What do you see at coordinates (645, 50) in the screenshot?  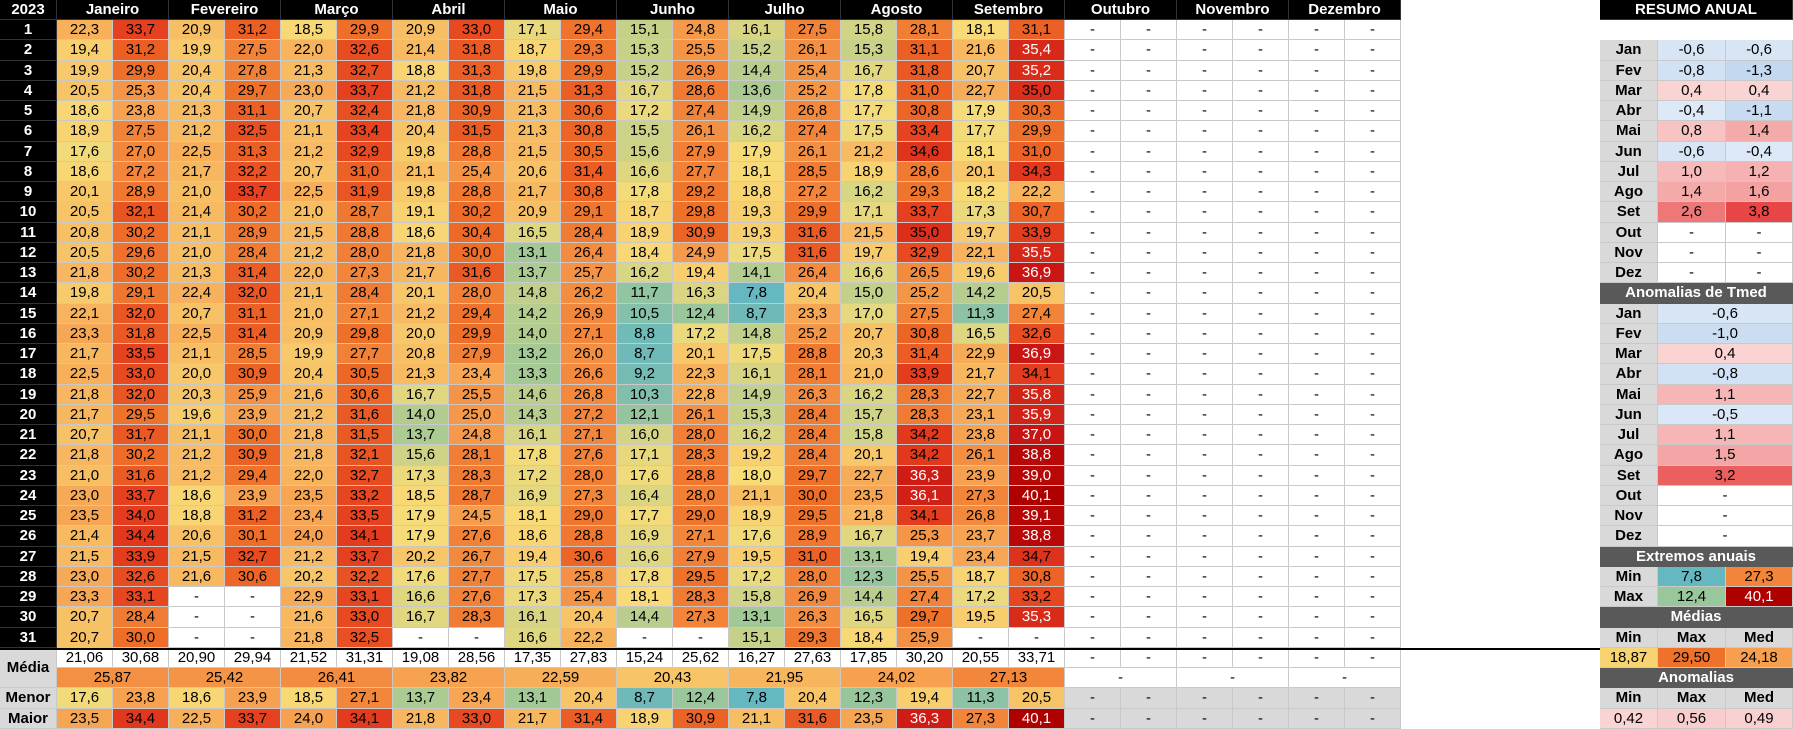 I see `tmin-cell: 15,3` at bounding box center [645, 50].